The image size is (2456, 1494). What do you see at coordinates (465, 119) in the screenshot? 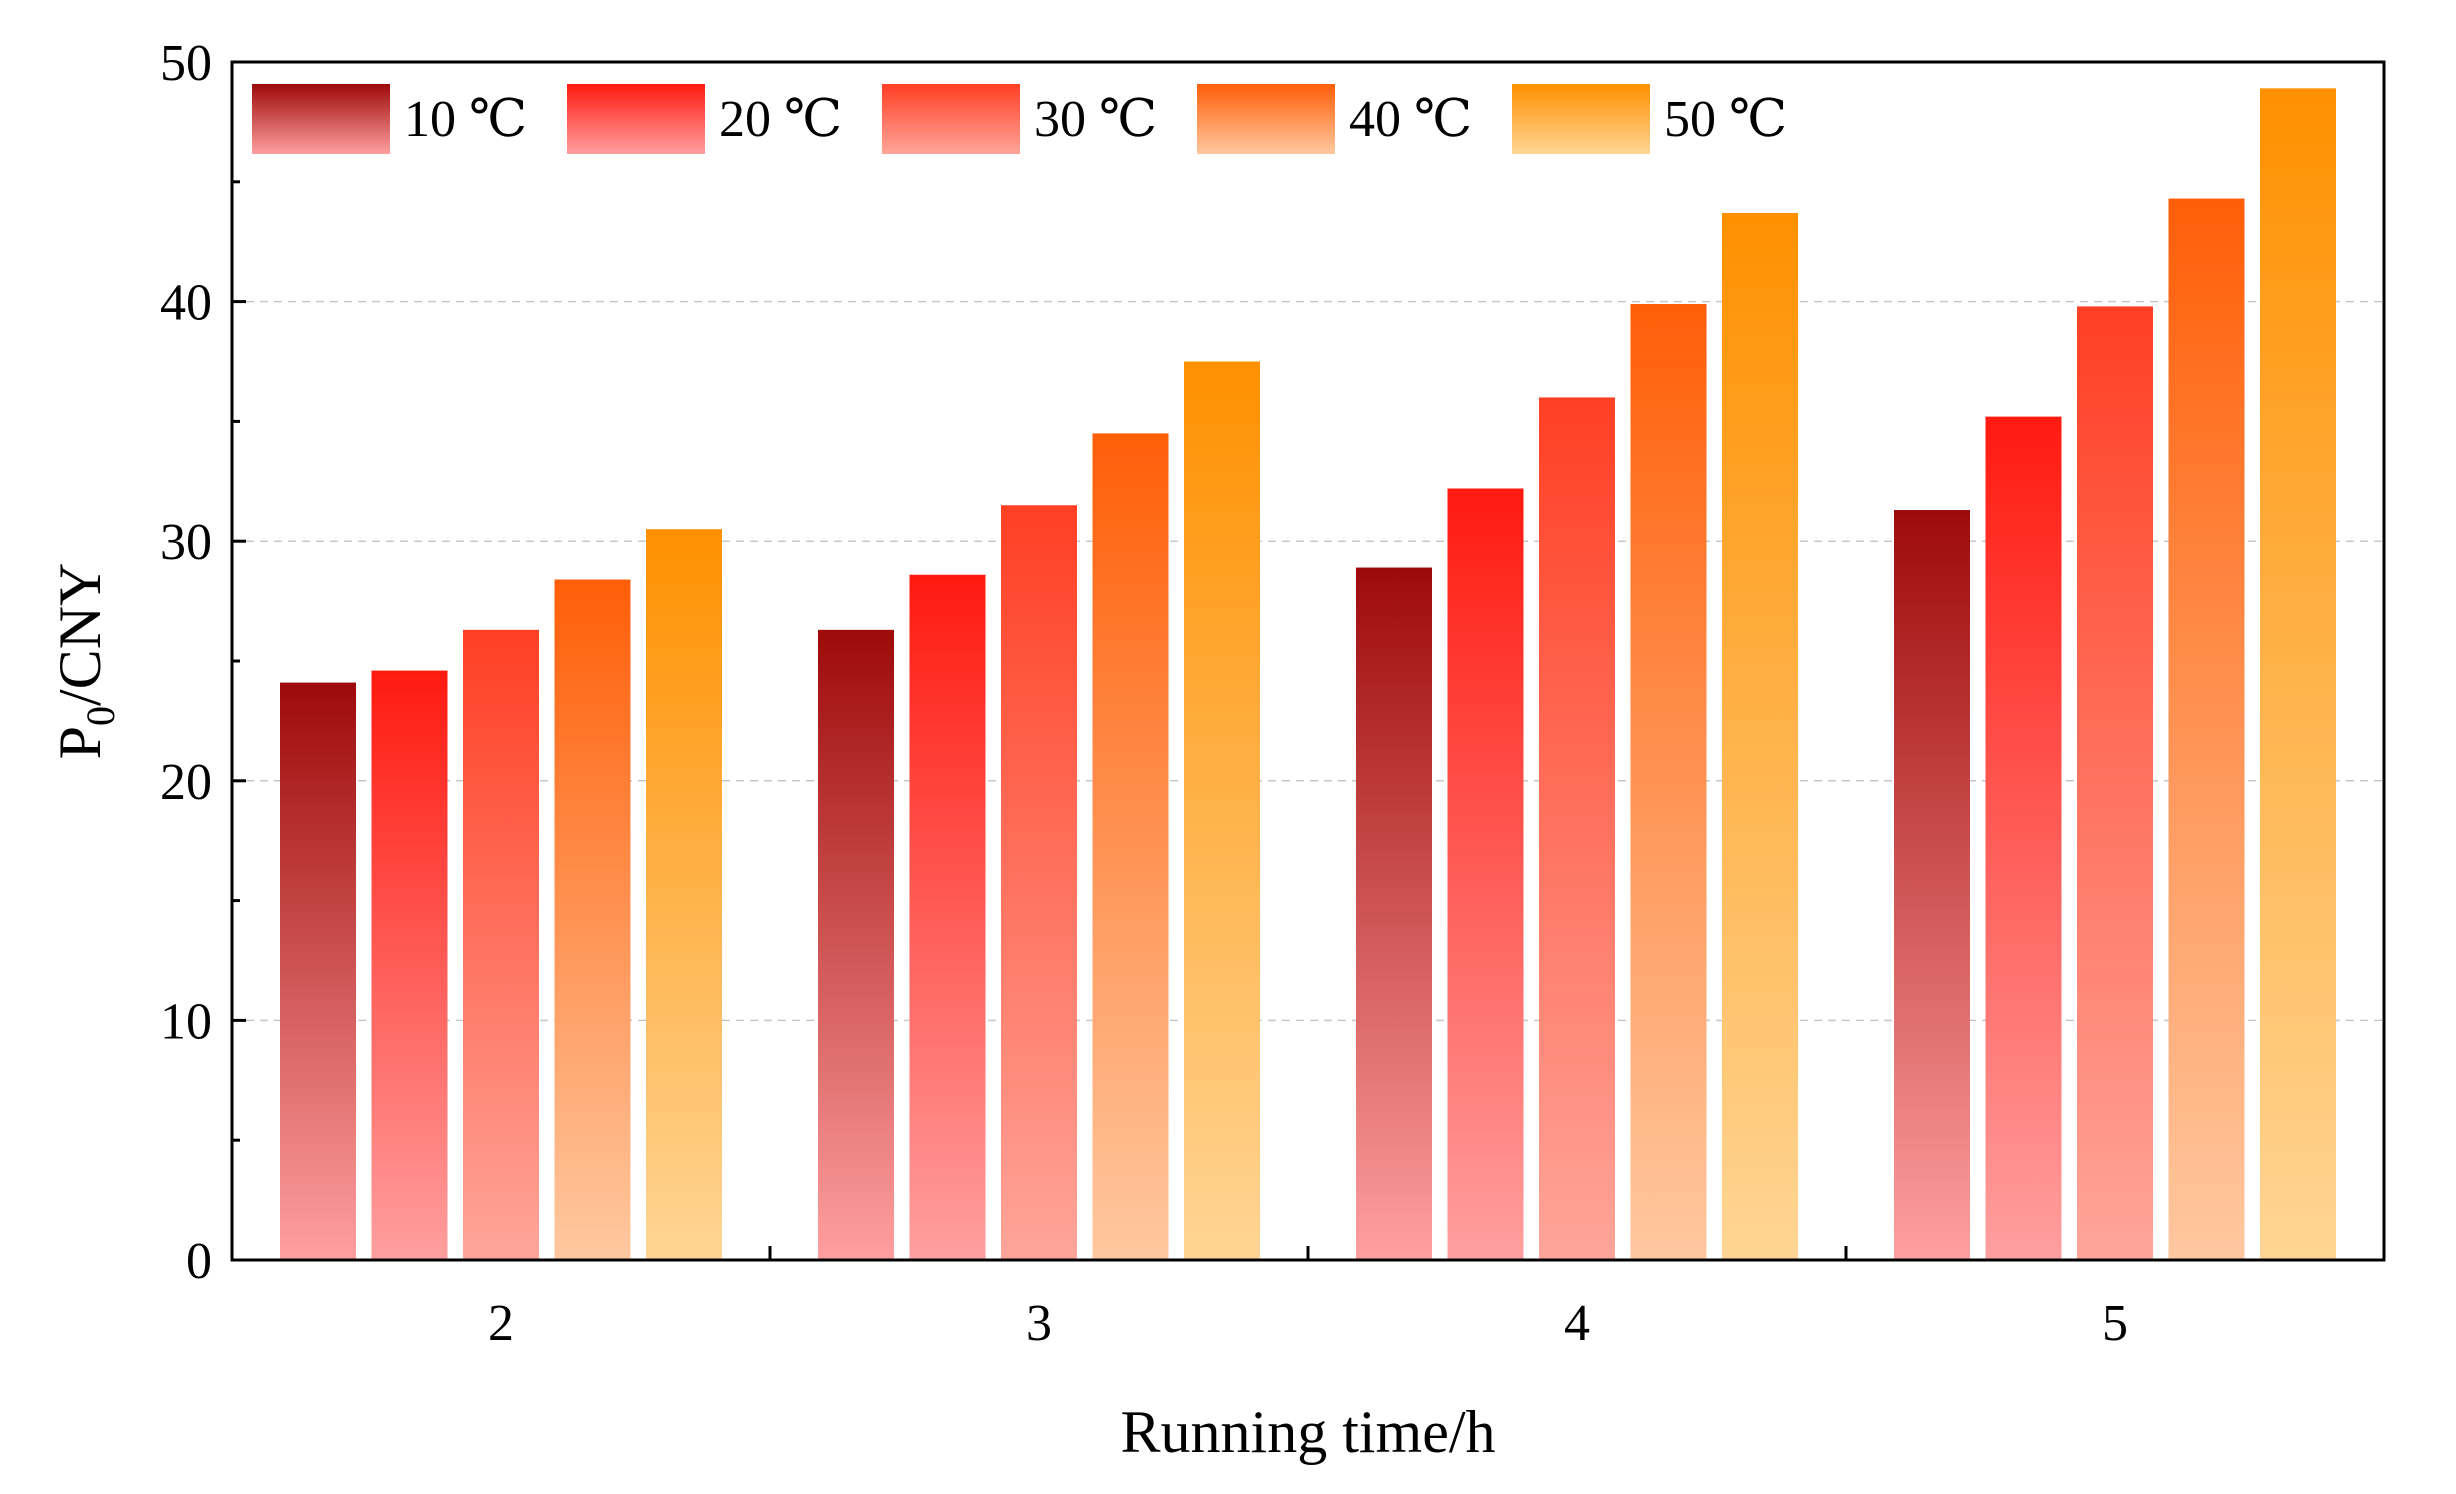
I see `legend-label-series-1: 10 ℃` at bounding box center [465, 119].